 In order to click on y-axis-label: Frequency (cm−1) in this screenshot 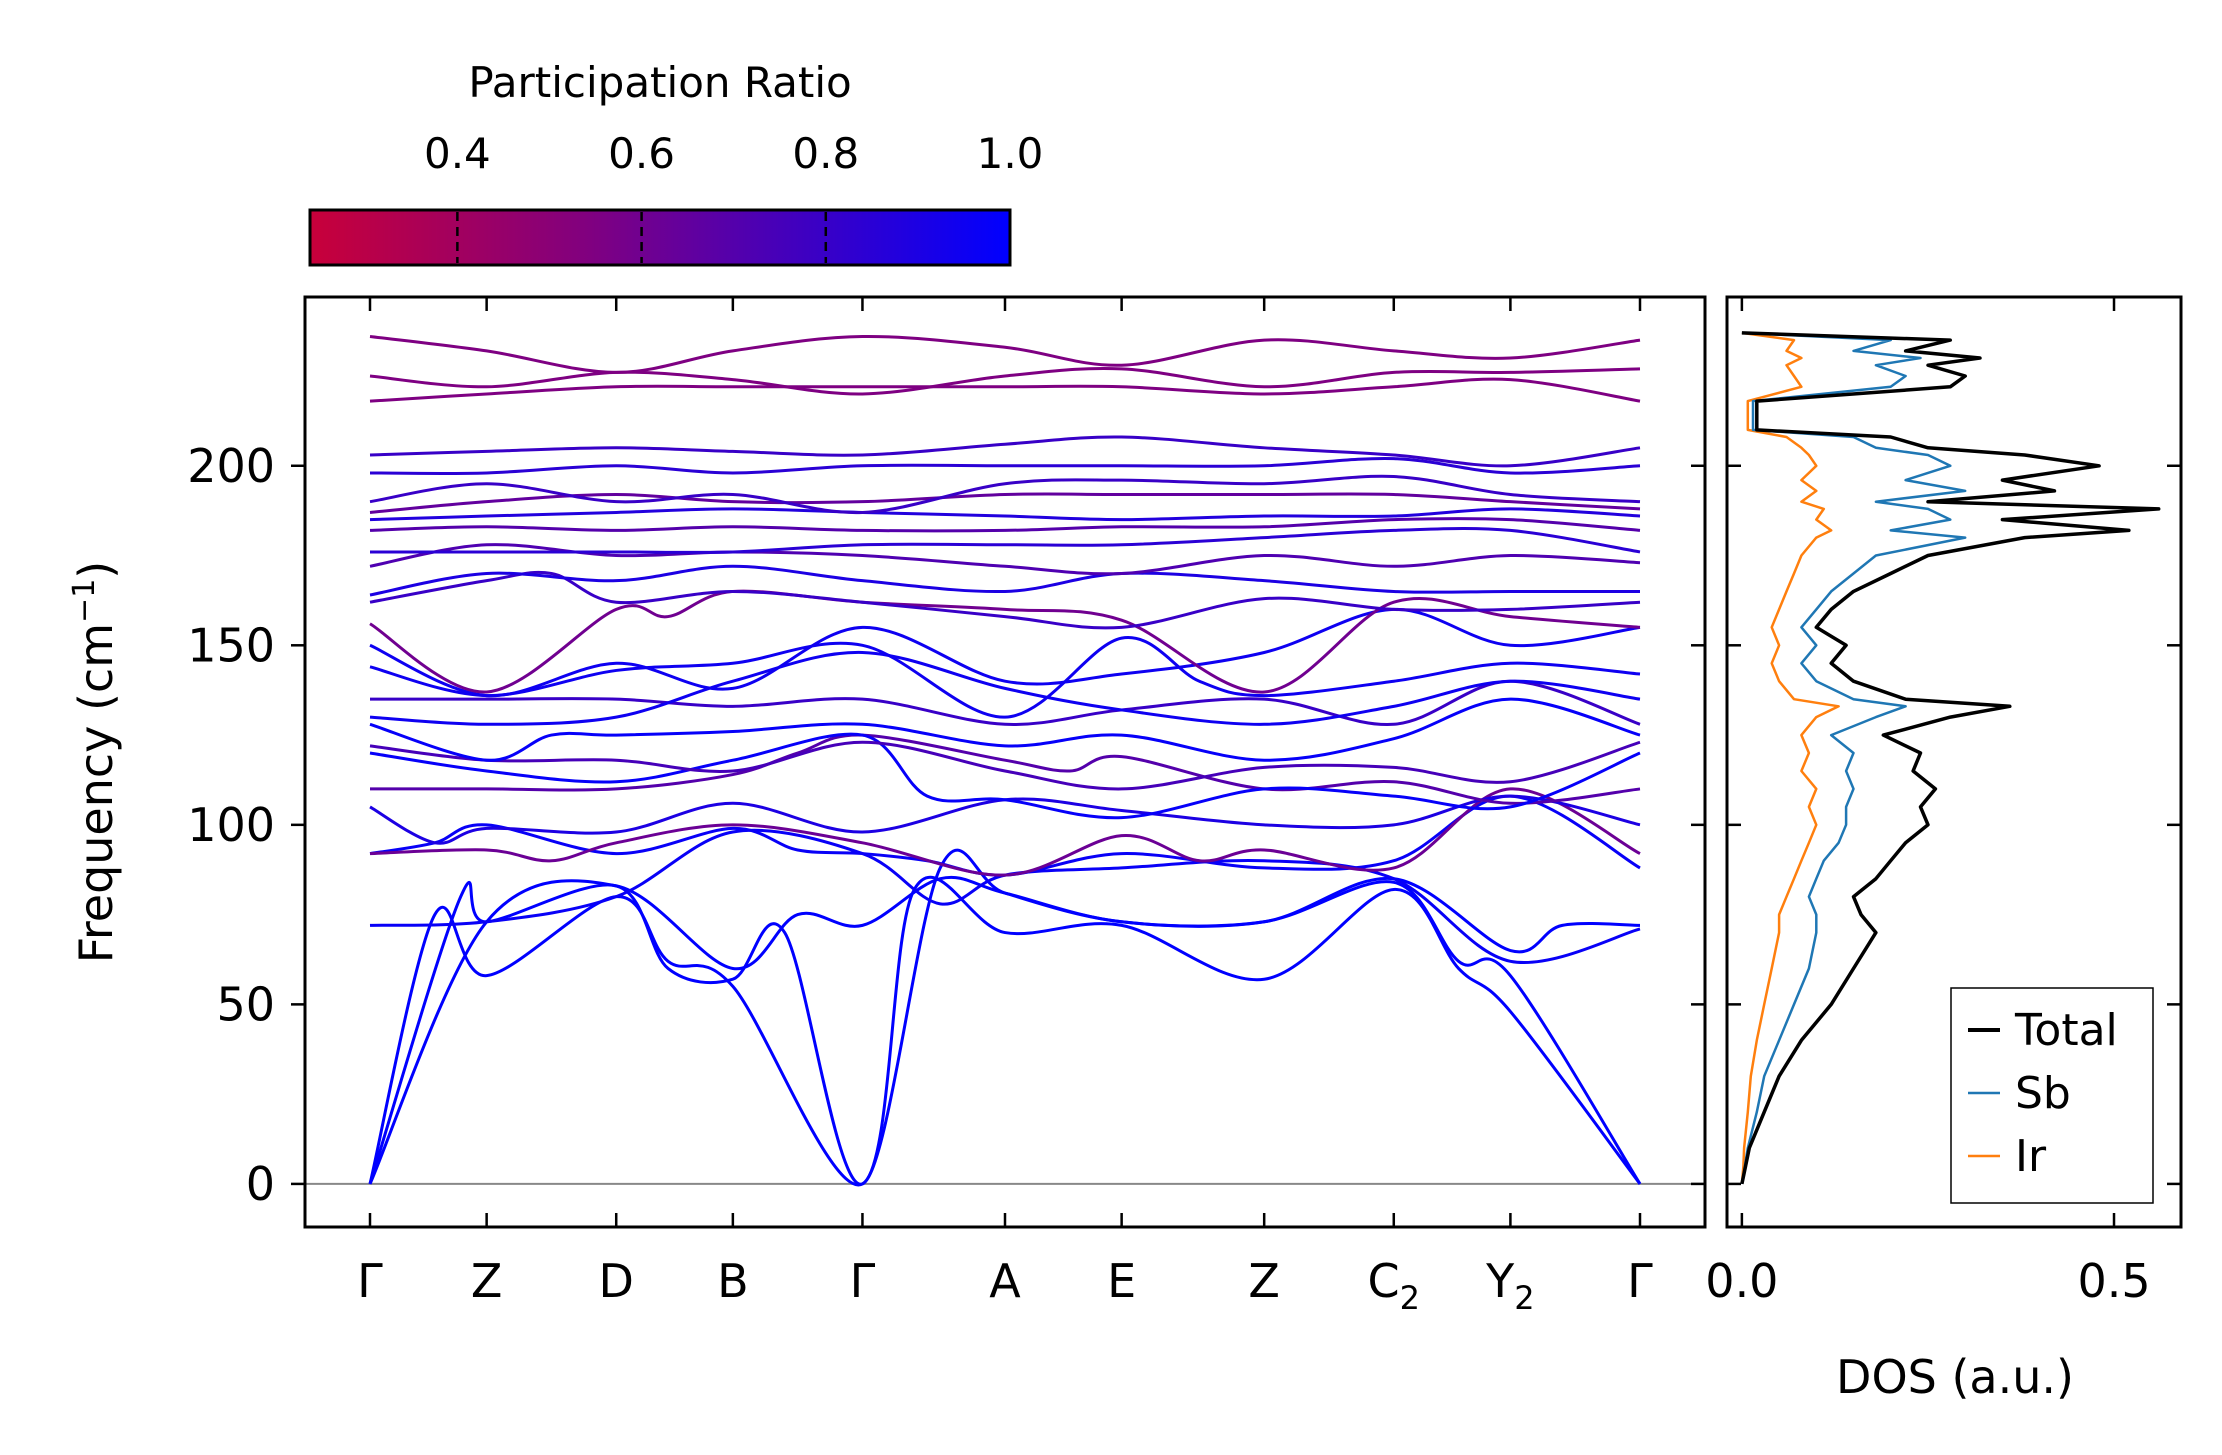, I will do `click(95, 762)`.